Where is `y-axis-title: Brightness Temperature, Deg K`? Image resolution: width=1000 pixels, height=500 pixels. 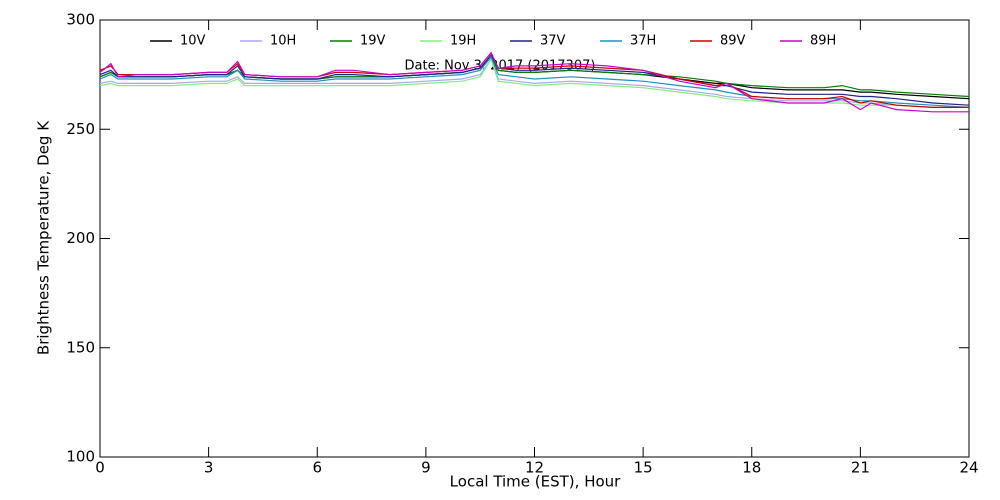
y-axis-title: Brightness Temperature, Deg K is located at coordinates (44, 237).